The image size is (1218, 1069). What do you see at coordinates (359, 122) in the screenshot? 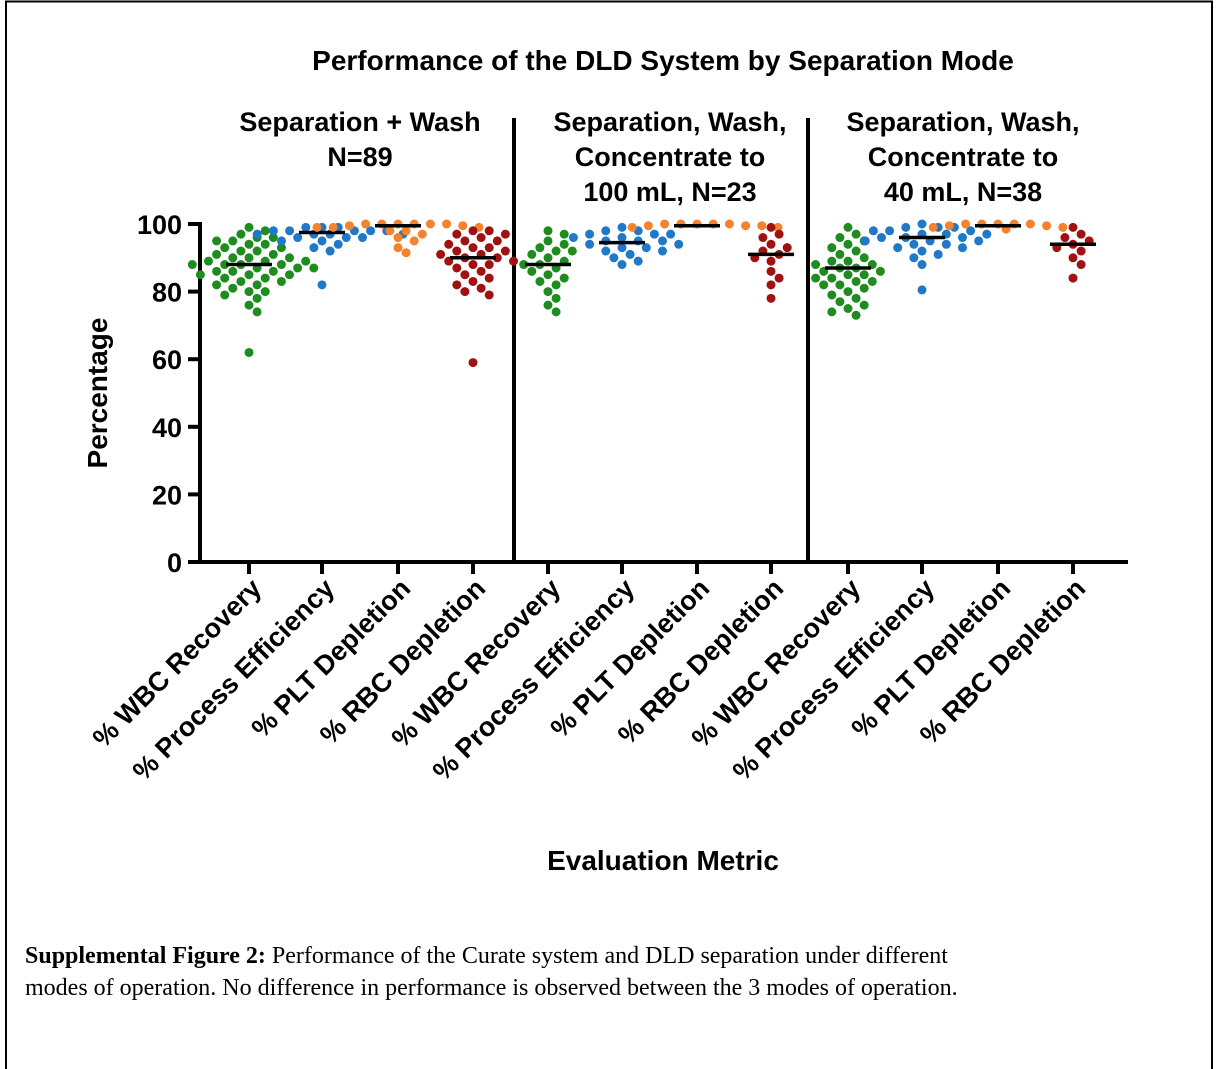
I see `panel-title: Separation + Wash` at bounding box center [359, 122].